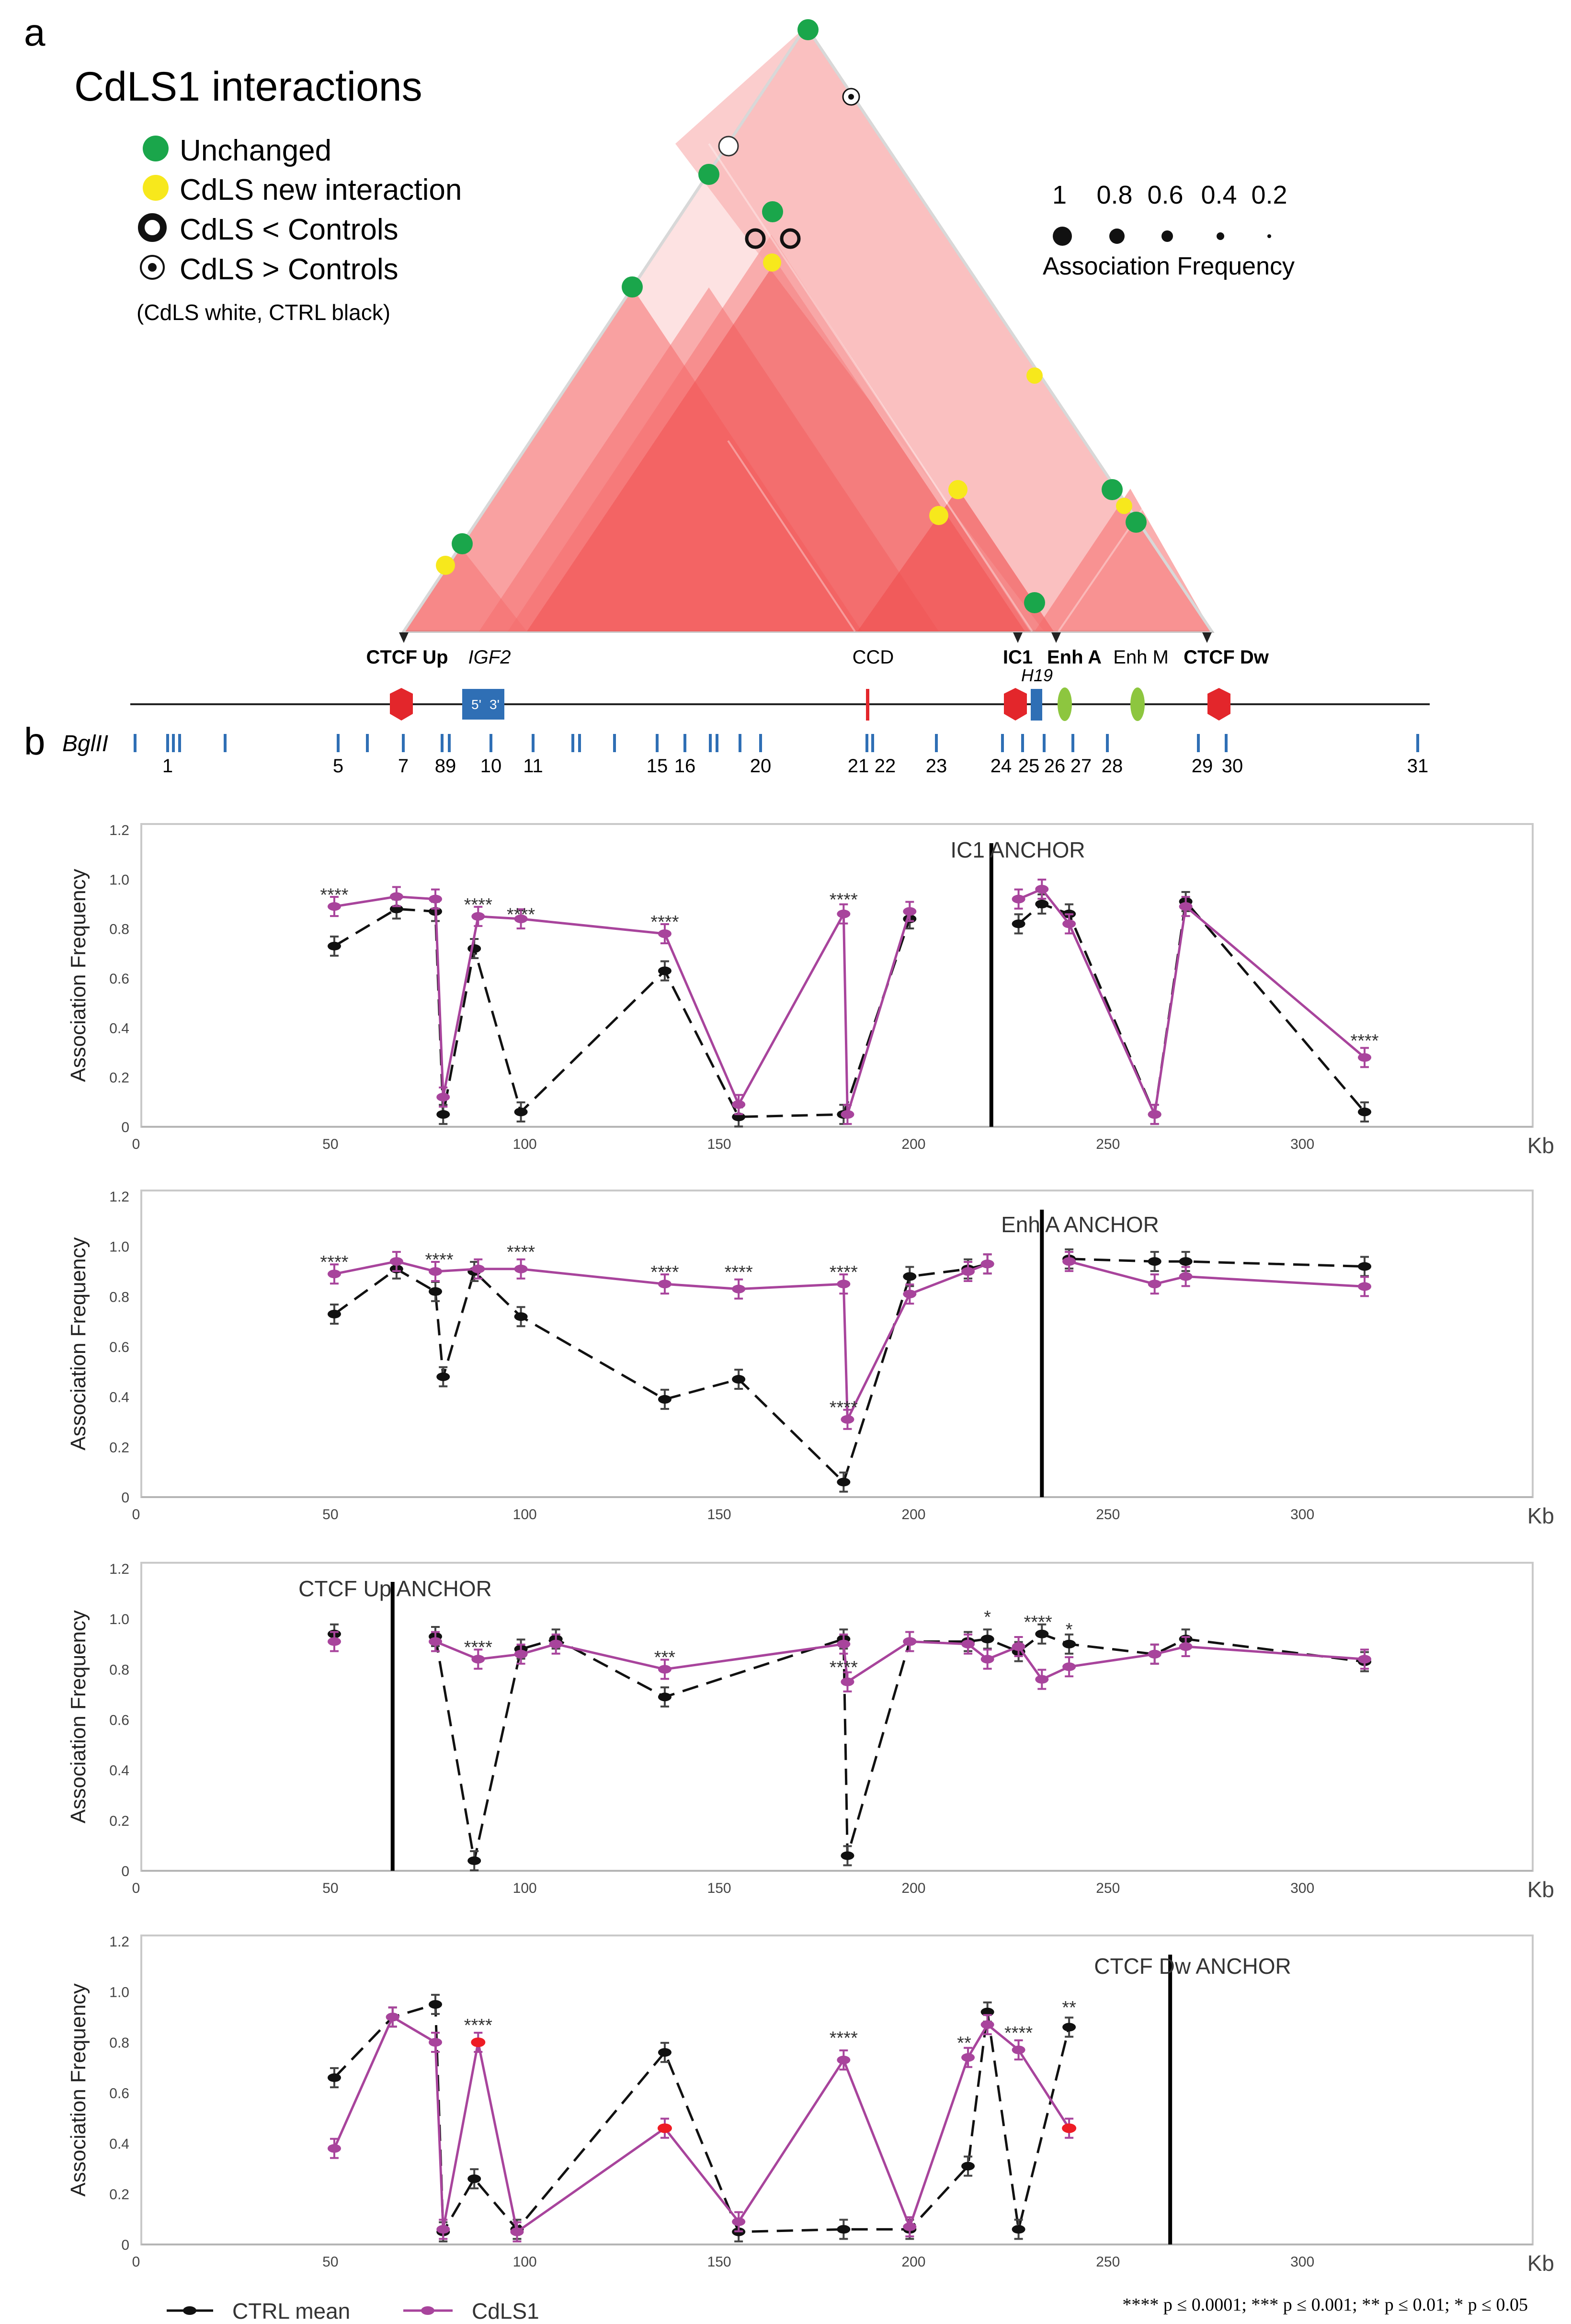 Image resolution: width=1571 pixels, height=2324 pixels. I want to click on anchor-label: CTCF Dw ANCHOR, so click(1192, 1967).